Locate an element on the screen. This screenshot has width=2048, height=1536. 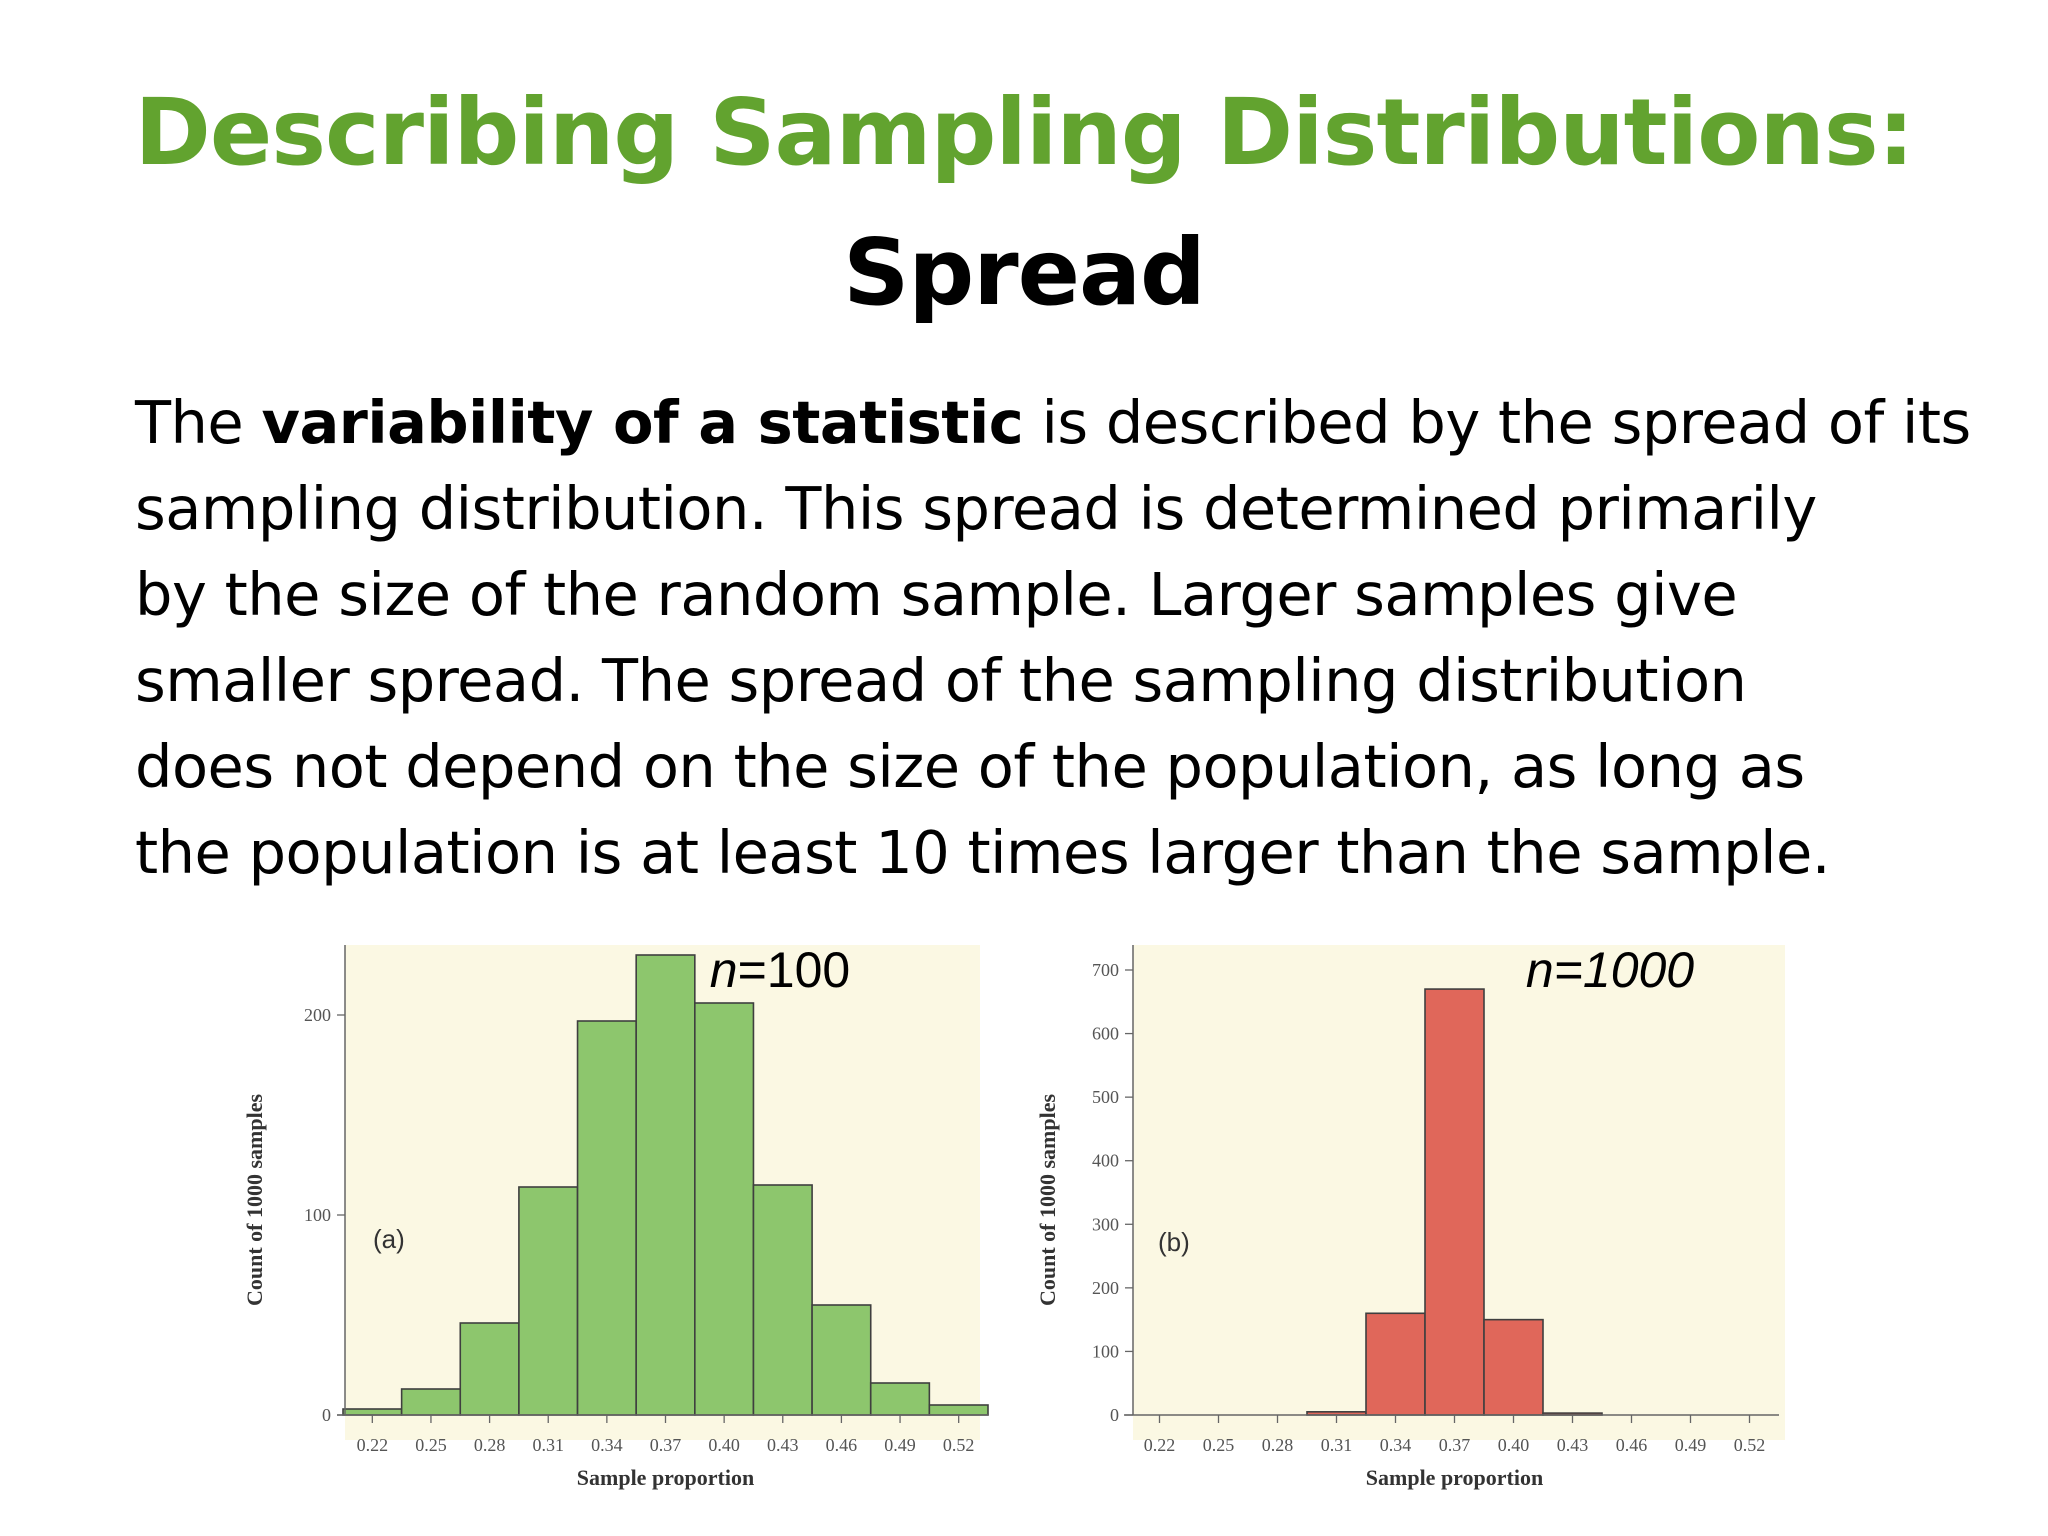
chart-b-x-tick-label: 0.34 is located at coordinates (1396, 1445).